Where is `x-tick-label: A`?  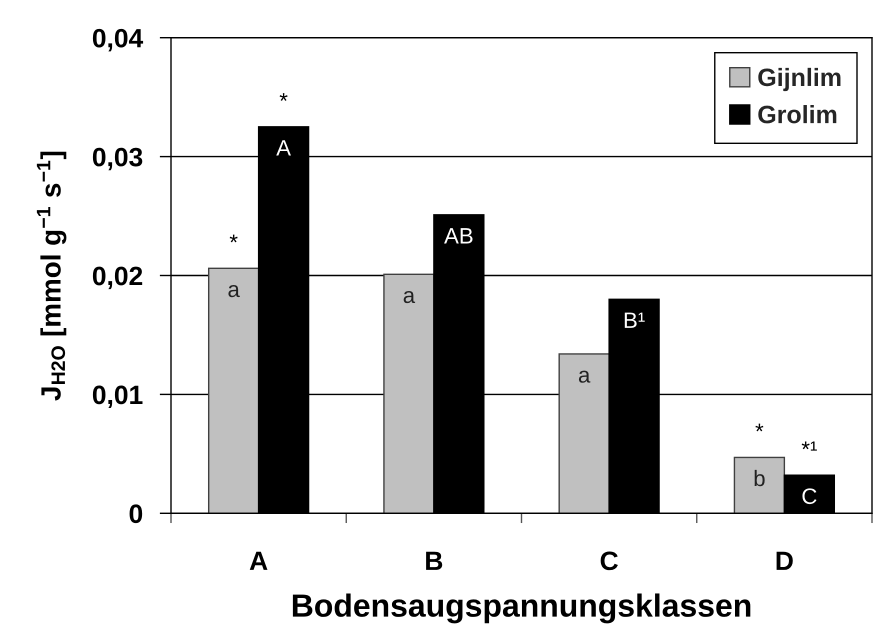
x-tick-label: A is located at coordinates (259, 561).